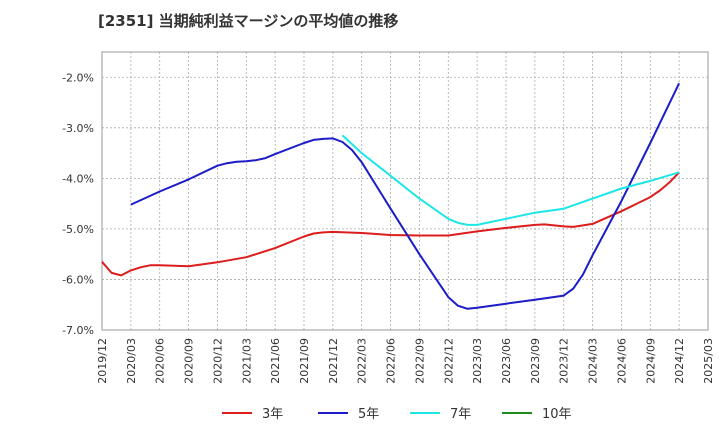  Describe the element at coordinates (333, 361) in the screenshot. I see `x-tick-label: 2021/12` at that location.